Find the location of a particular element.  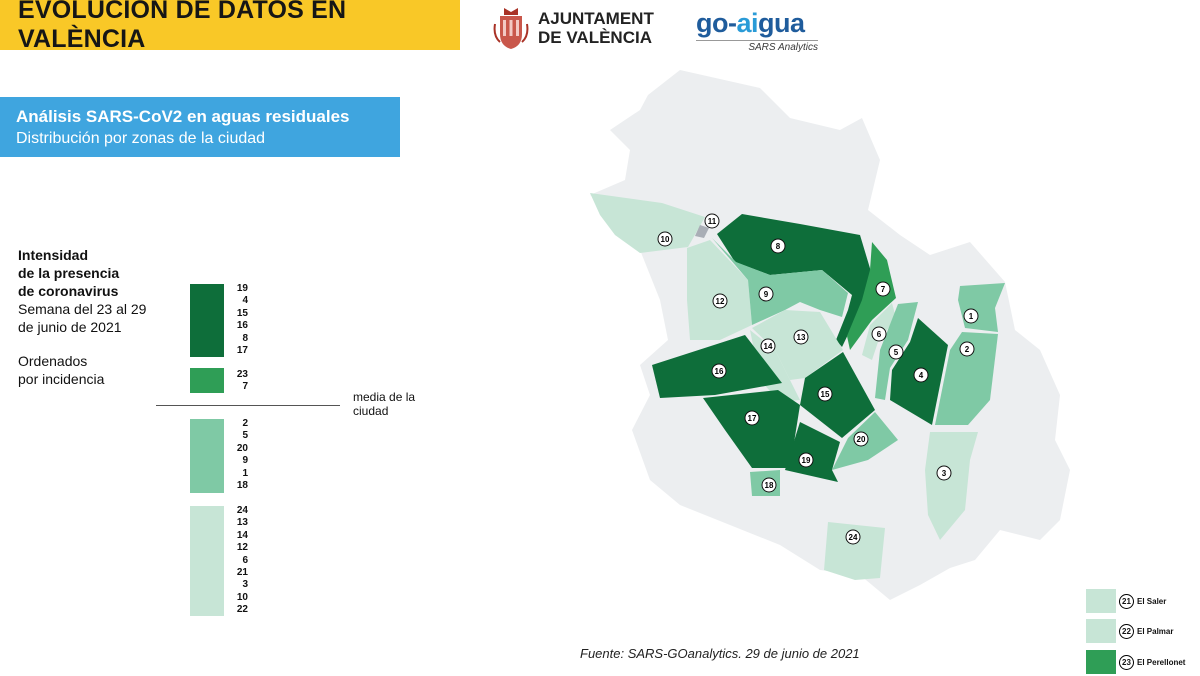

svg-text: 6 is located at coordinates (879, 334).